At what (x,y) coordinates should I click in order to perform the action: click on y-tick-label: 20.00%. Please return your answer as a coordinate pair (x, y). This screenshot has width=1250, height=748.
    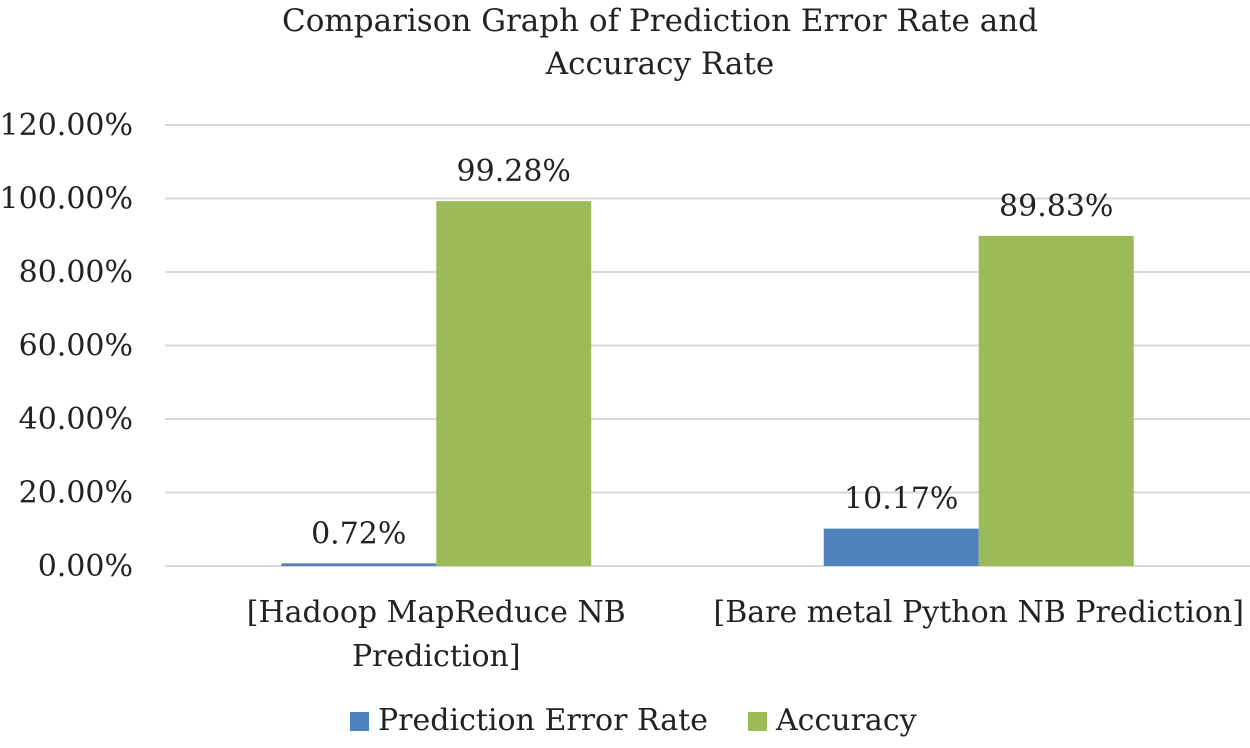
    Looking at the image, I should click on (76, 493).